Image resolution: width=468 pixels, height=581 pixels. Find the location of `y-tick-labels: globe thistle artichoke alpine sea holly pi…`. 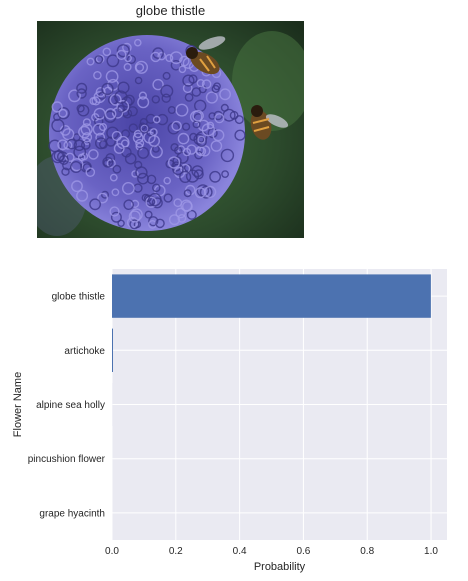

y-tick-labels: globe thistle artichoke alpine sea holly pi… is located at coordinates (67, 406).